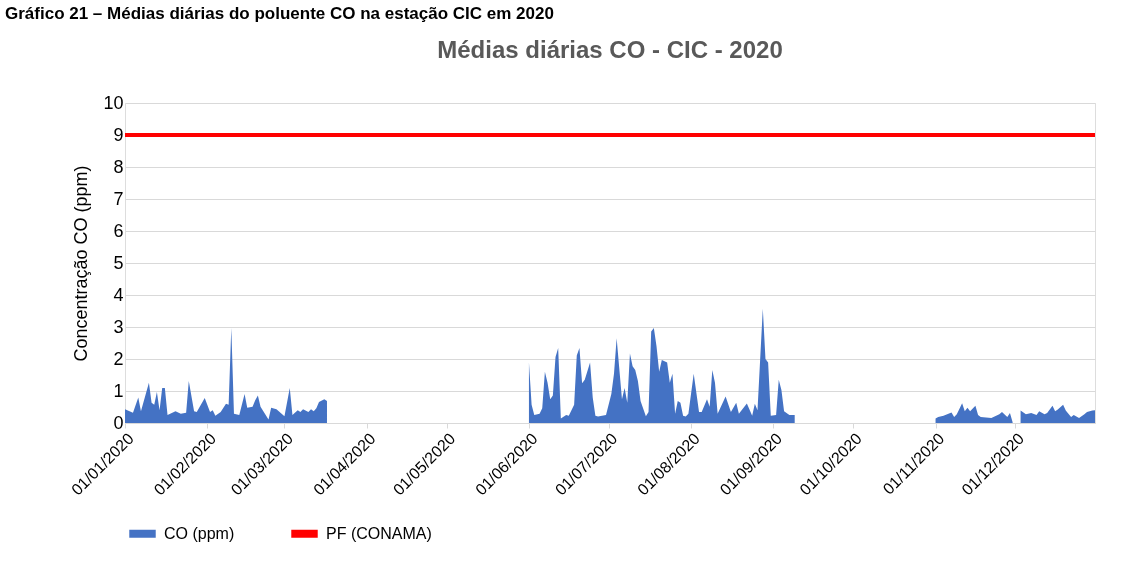  Describe the element at coordinates (610, 49) in the screenshot. I see `chart-title: Médias diárias CO - CIC - 2020` at that location.